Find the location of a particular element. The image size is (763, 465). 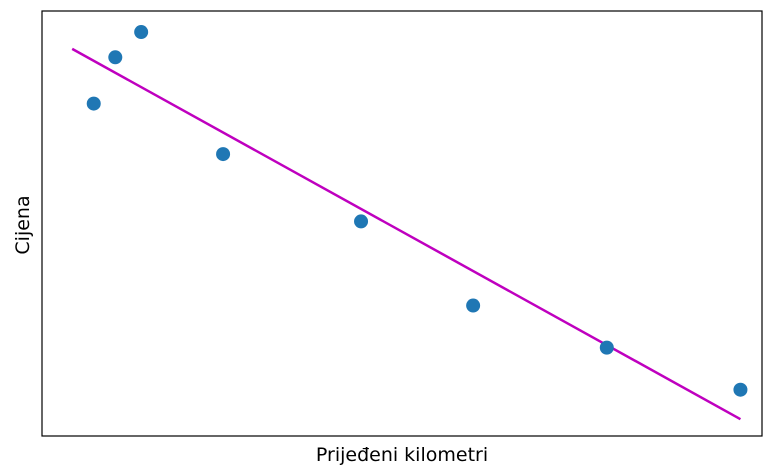

x-axis-label: Prijeđeni kilometri is located at coordinates (402, 454).